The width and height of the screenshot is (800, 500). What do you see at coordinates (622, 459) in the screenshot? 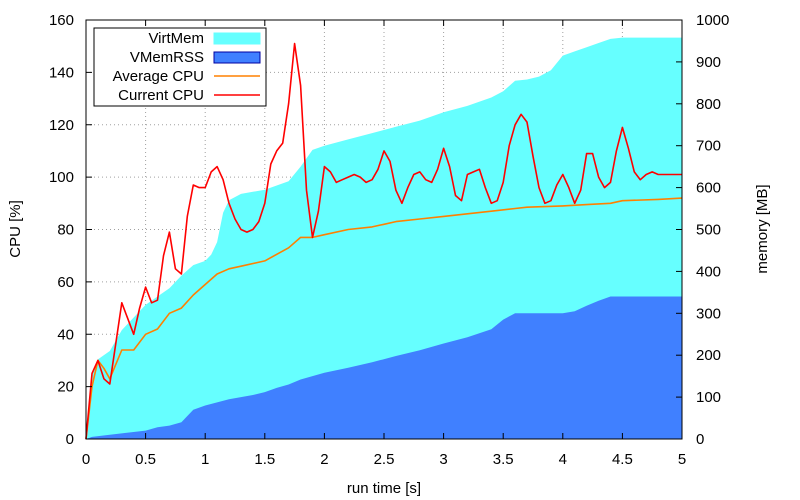
I see `x-tick-label: 4.5` at bounding box center [622, 459].